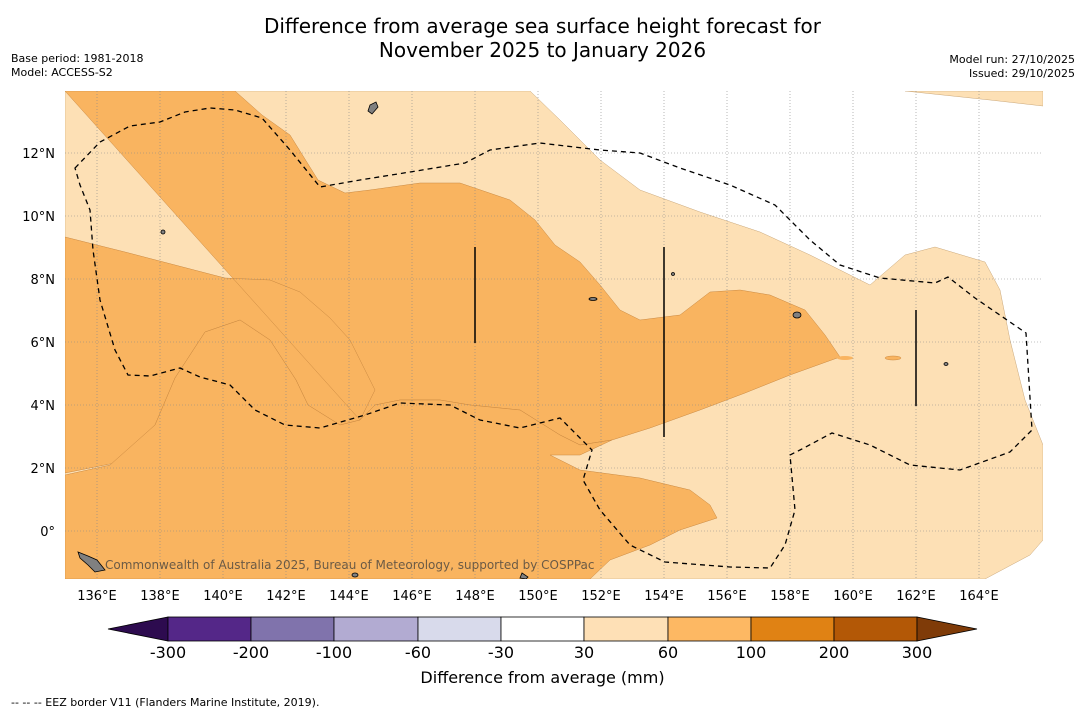  Describe the element at coordinates (475, 596) in the screenshot. I see `lon-label: 148°E` at that location.